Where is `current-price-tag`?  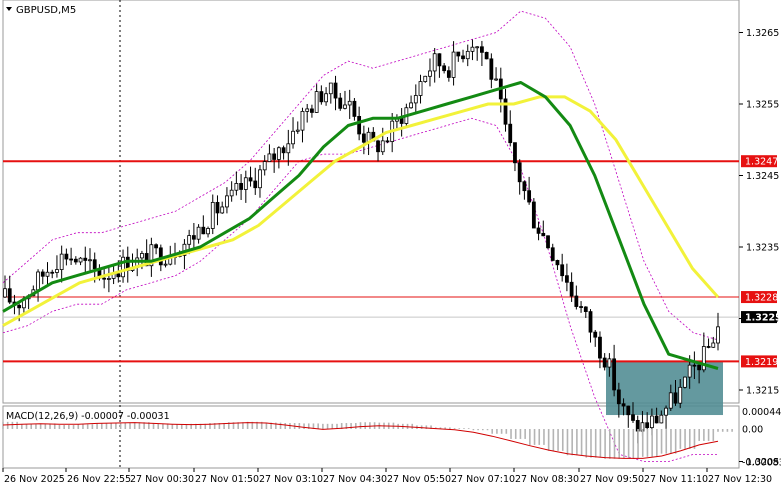 current-price-tag is located at coordinates (759, 317).